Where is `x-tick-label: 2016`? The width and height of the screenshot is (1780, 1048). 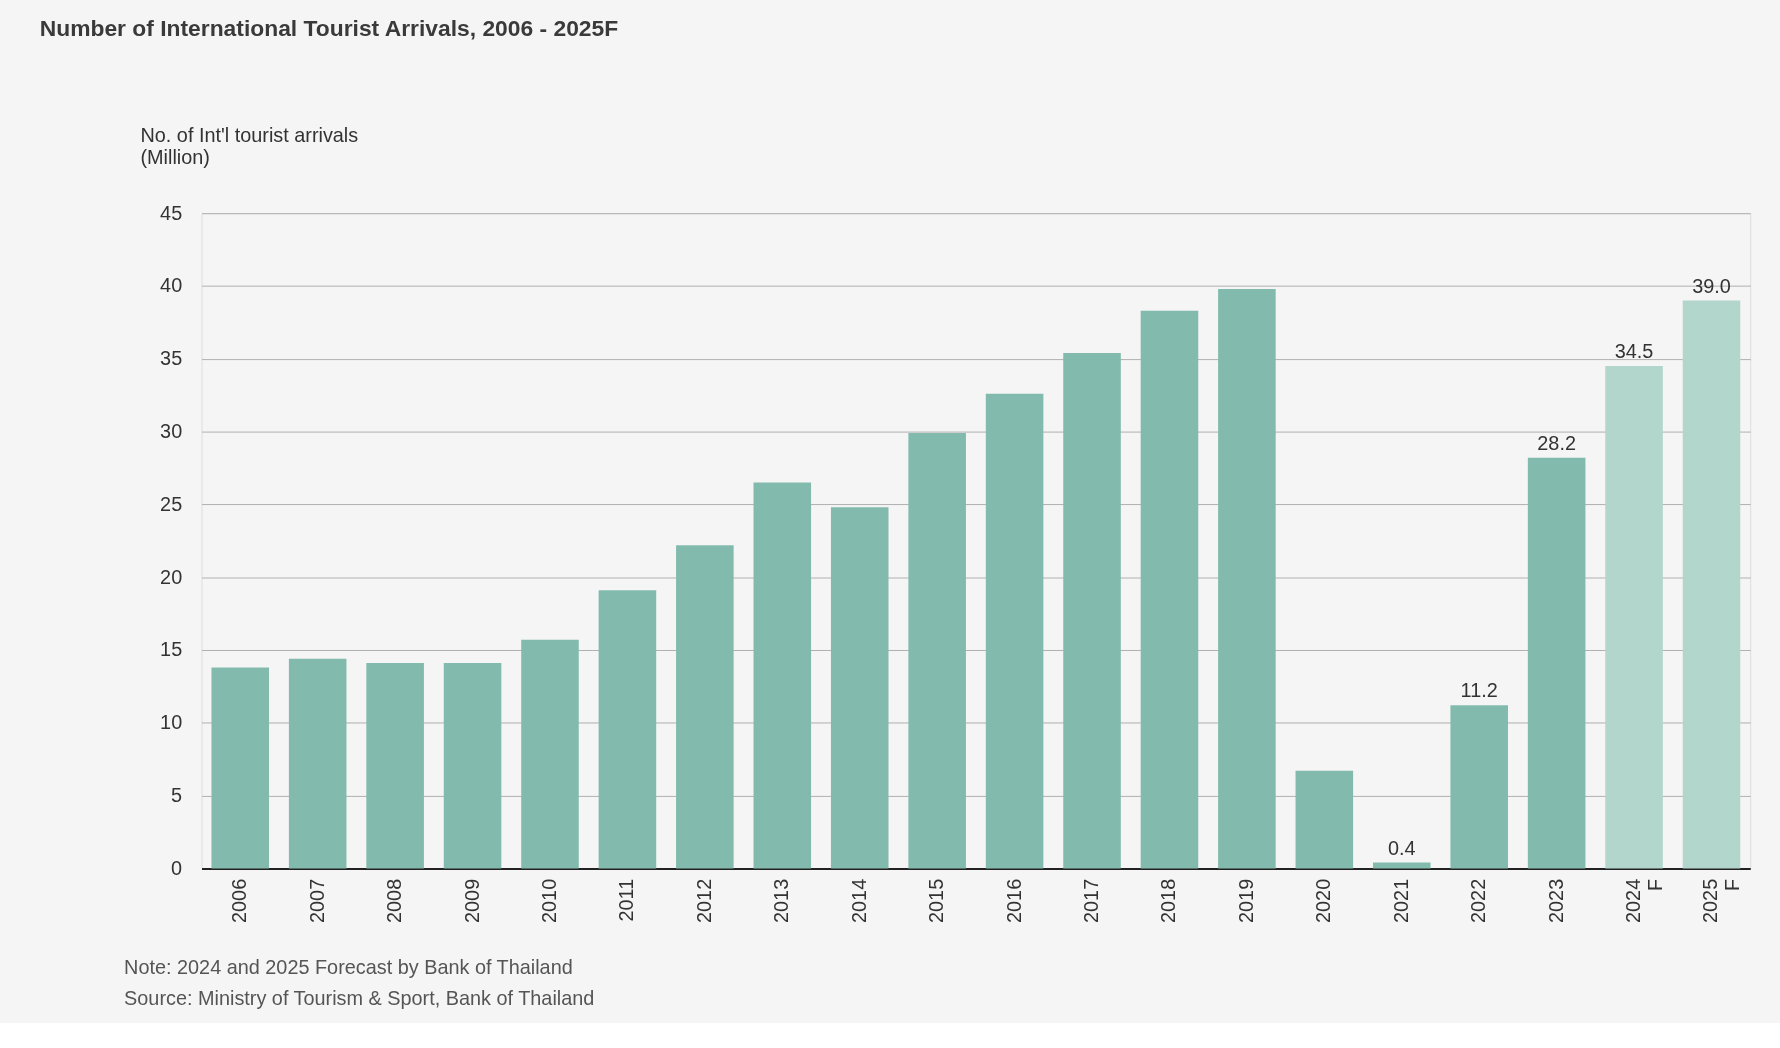
x-tick-label: 2016 is located at coordinates (1013, 900).